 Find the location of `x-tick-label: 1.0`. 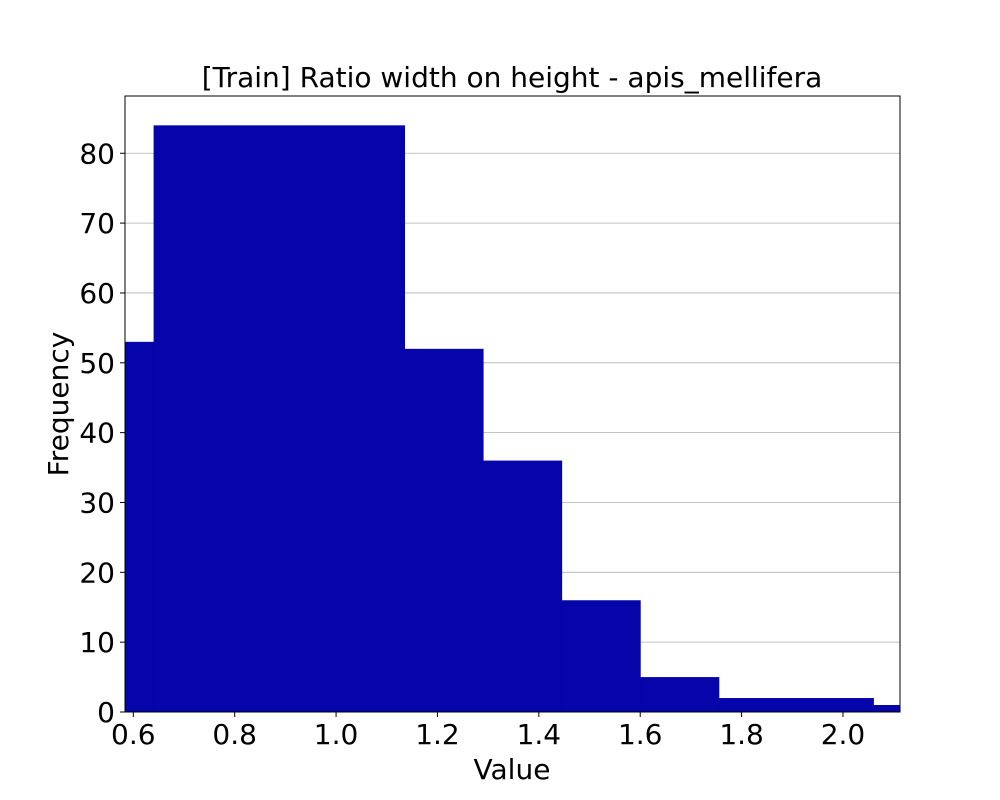

x-tick-label: 1.0 is located at coordinates (336, 734).